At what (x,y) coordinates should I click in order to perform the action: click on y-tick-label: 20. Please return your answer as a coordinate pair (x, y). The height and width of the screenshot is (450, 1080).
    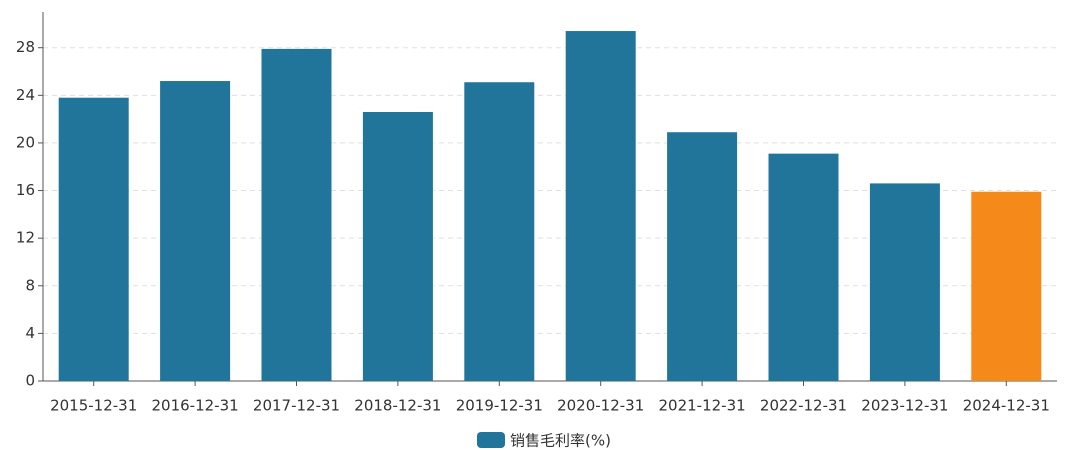
    Looking at the image, I should click on (25, 142).